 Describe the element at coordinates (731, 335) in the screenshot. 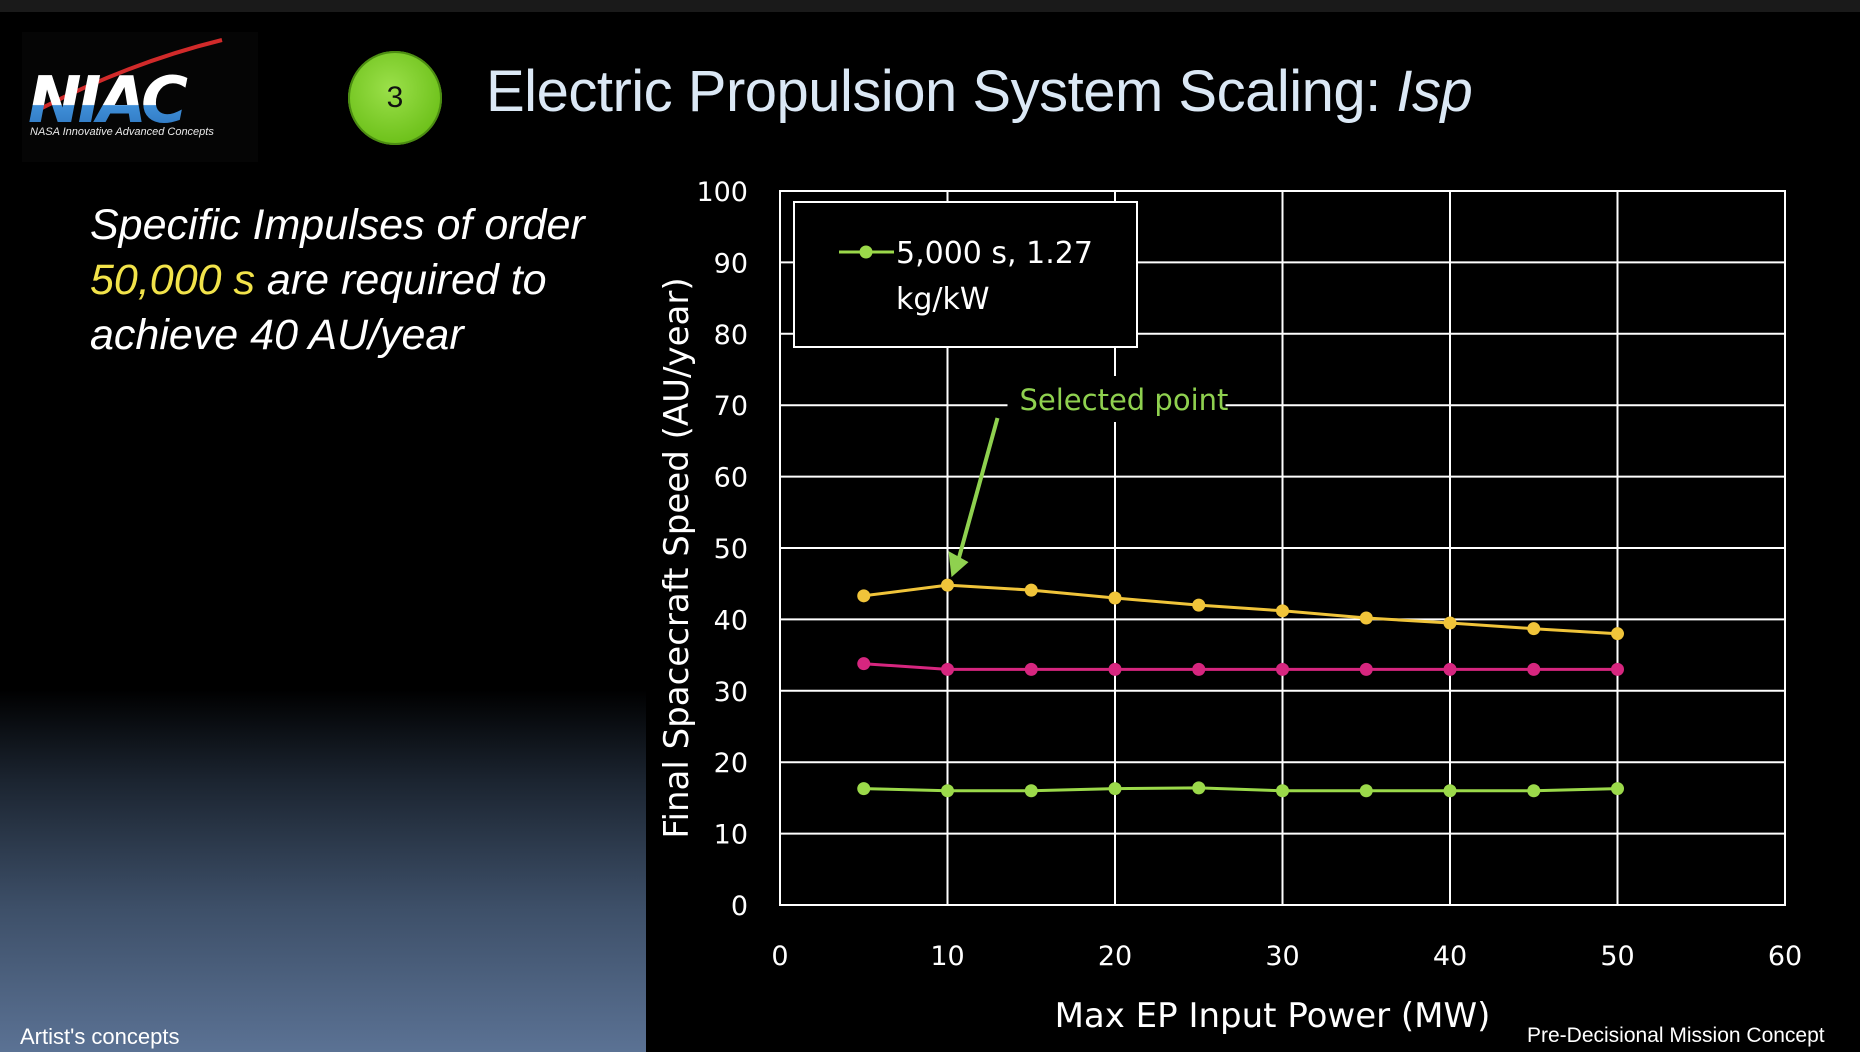

I see `y-tick-label: 80` at that location.